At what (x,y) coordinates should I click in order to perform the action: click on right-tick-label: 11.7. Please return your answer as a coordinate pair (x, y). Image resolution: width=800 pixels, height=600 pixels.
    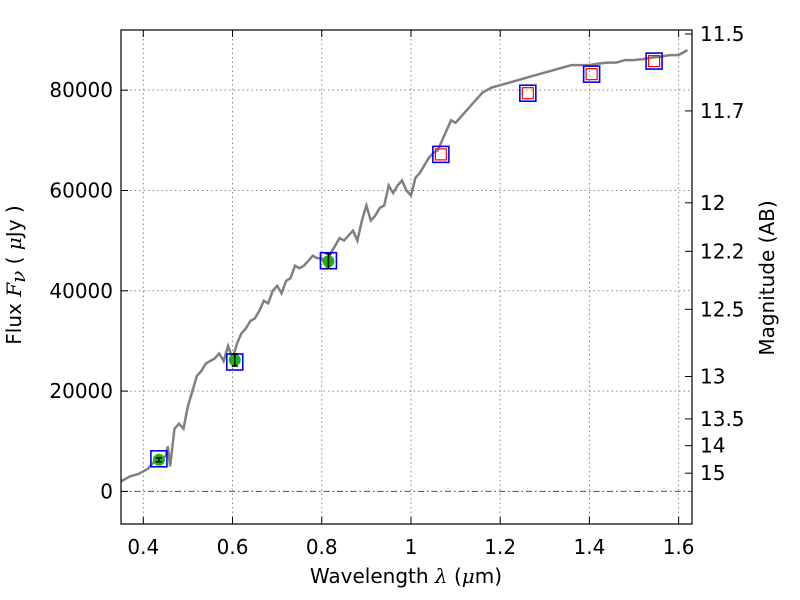
    Looking at the image, I should click on (722, 111).